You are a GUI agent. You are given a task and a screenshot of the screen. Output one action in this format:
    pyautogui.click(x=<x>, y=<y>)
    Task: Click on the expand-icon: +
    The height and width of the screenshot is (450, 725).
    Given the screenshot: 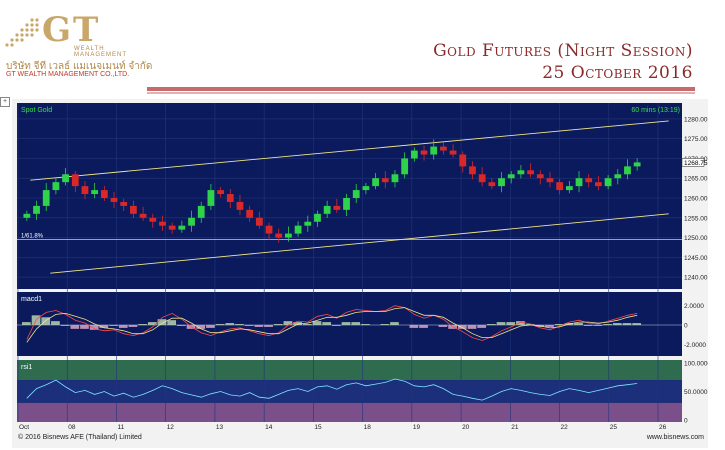 What is the action you would take?
    pyautogui.click(x=5, y=102)
    